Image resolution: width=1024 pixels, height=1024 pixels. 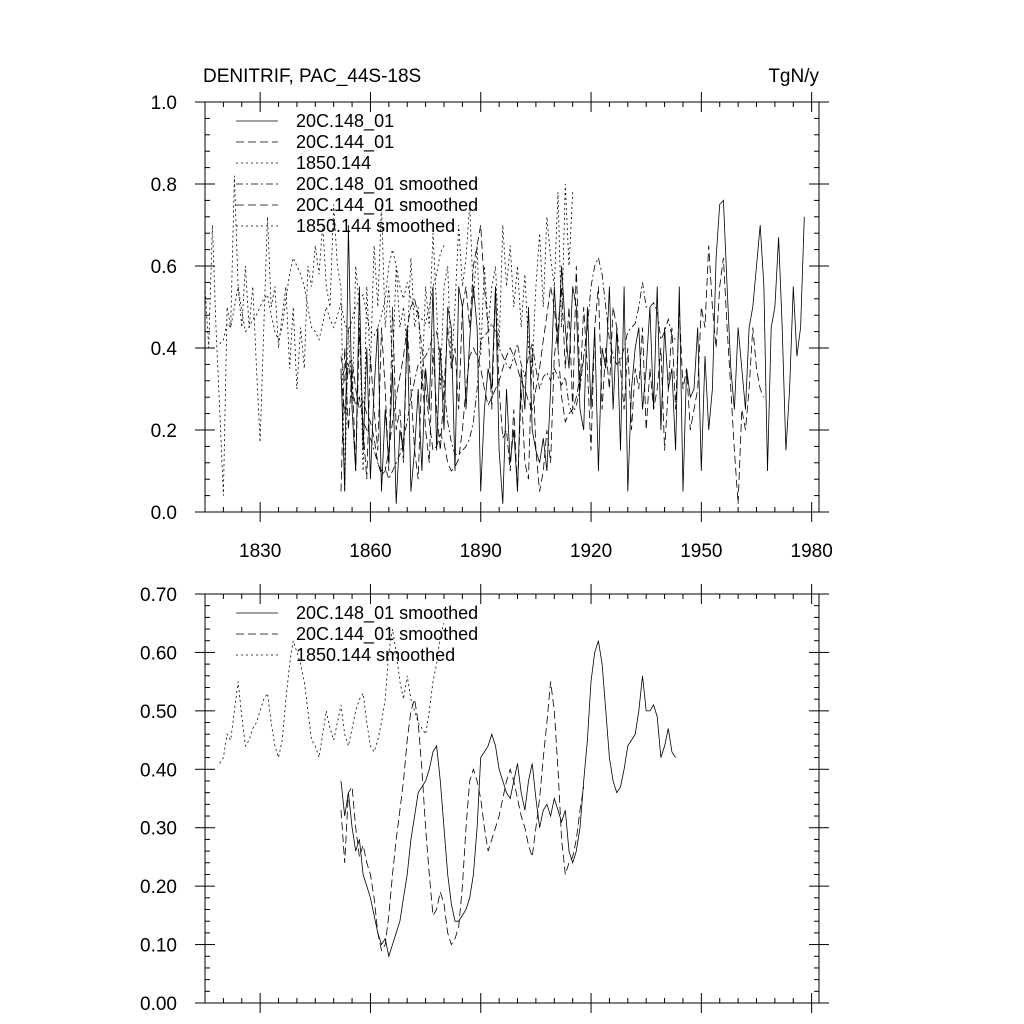 What do you see at coordinates (164, 185) in the screenshot?
I see `y-tick-label: 0.8` at bounding box center [164, 185].